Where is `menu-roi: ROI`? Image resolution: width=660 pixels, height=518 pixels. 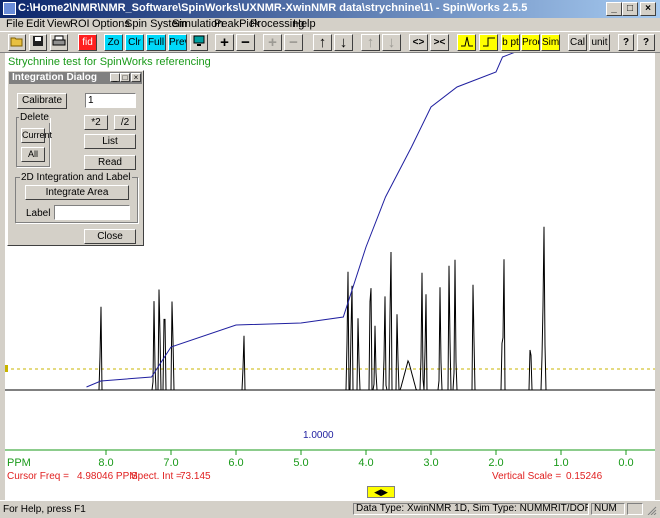 menu-roi: ROI is located at coordinates (80, 24).